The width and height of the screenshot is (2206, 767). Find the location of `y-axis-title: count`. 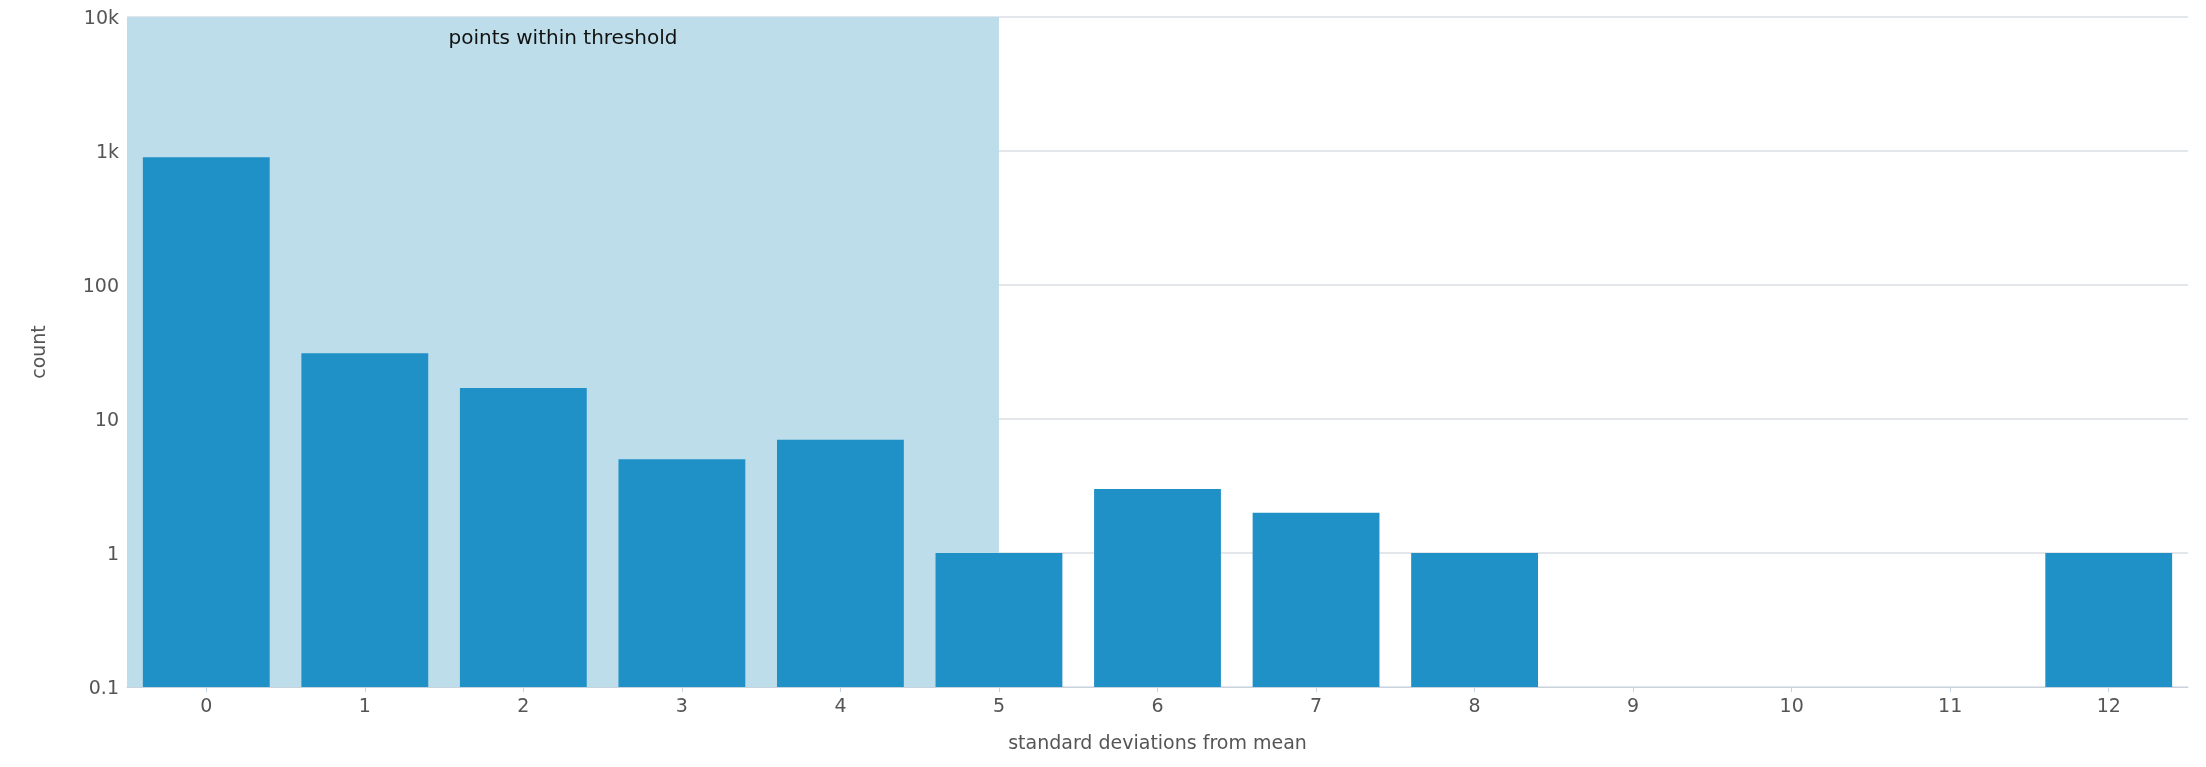

y-axis-title: count is located at coordinates (37, 352).